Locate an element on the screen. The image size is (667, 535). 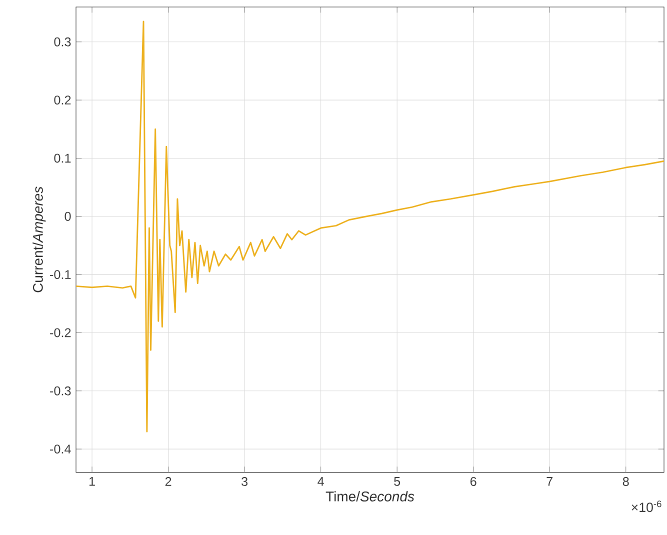
y-tick-label: 0.3 is located at coordinates (62, 41).